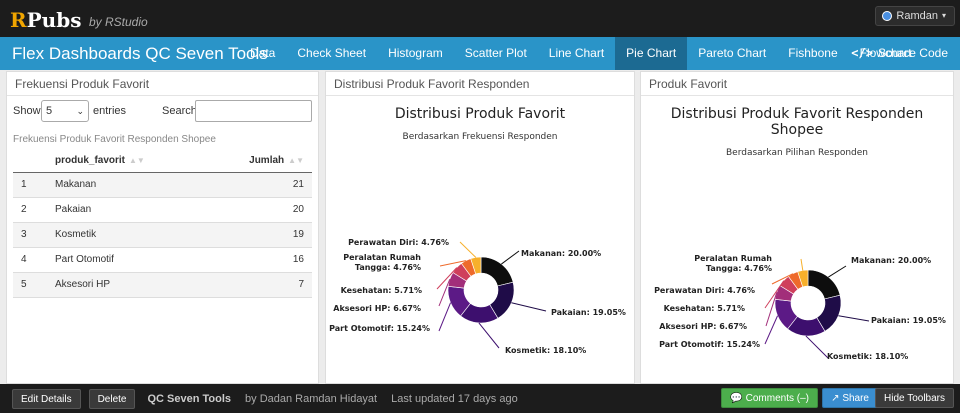 The width and height of the screenshot is (960, 413). I want to click on show-label: Show, so click(27, 111).